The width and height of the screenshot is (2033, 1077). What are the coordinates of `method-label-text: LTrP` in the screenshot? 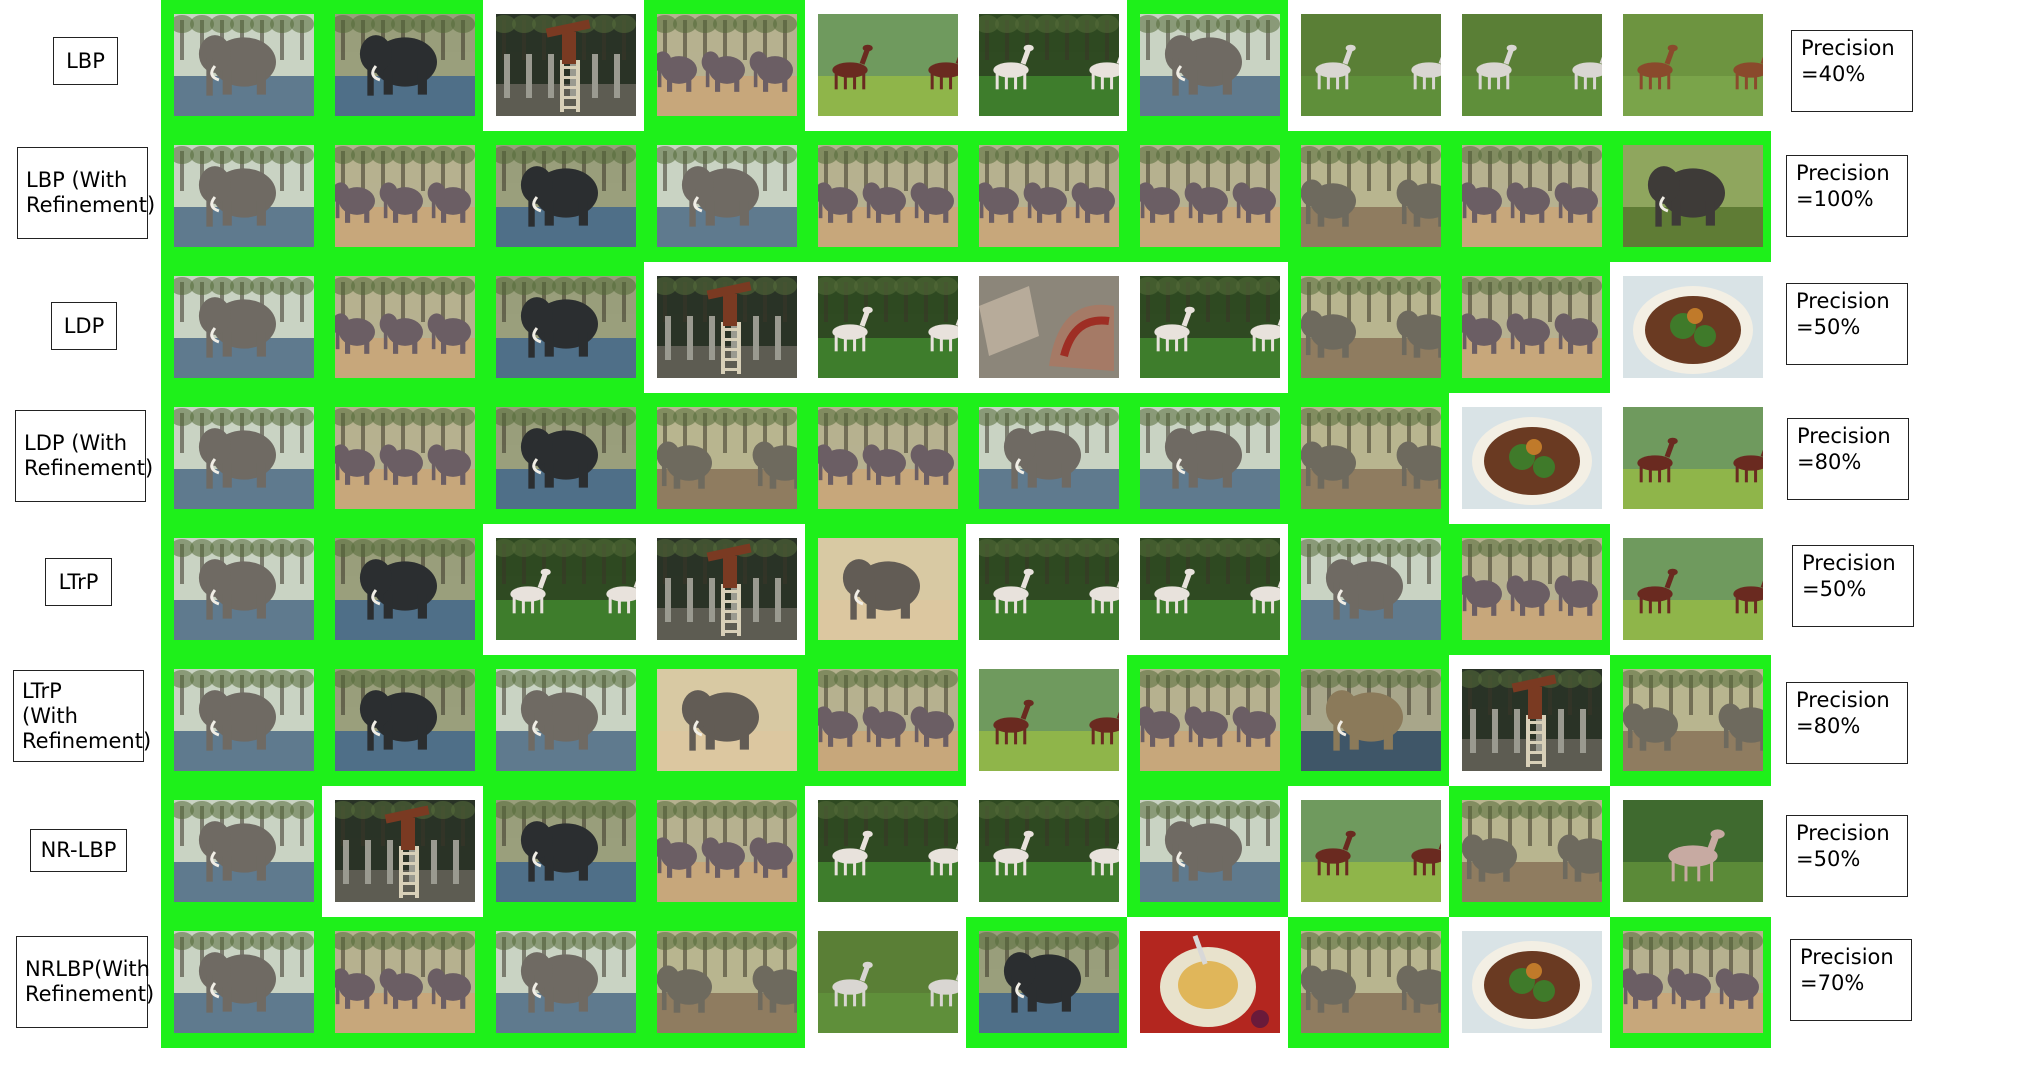 It's located at (78, 581).